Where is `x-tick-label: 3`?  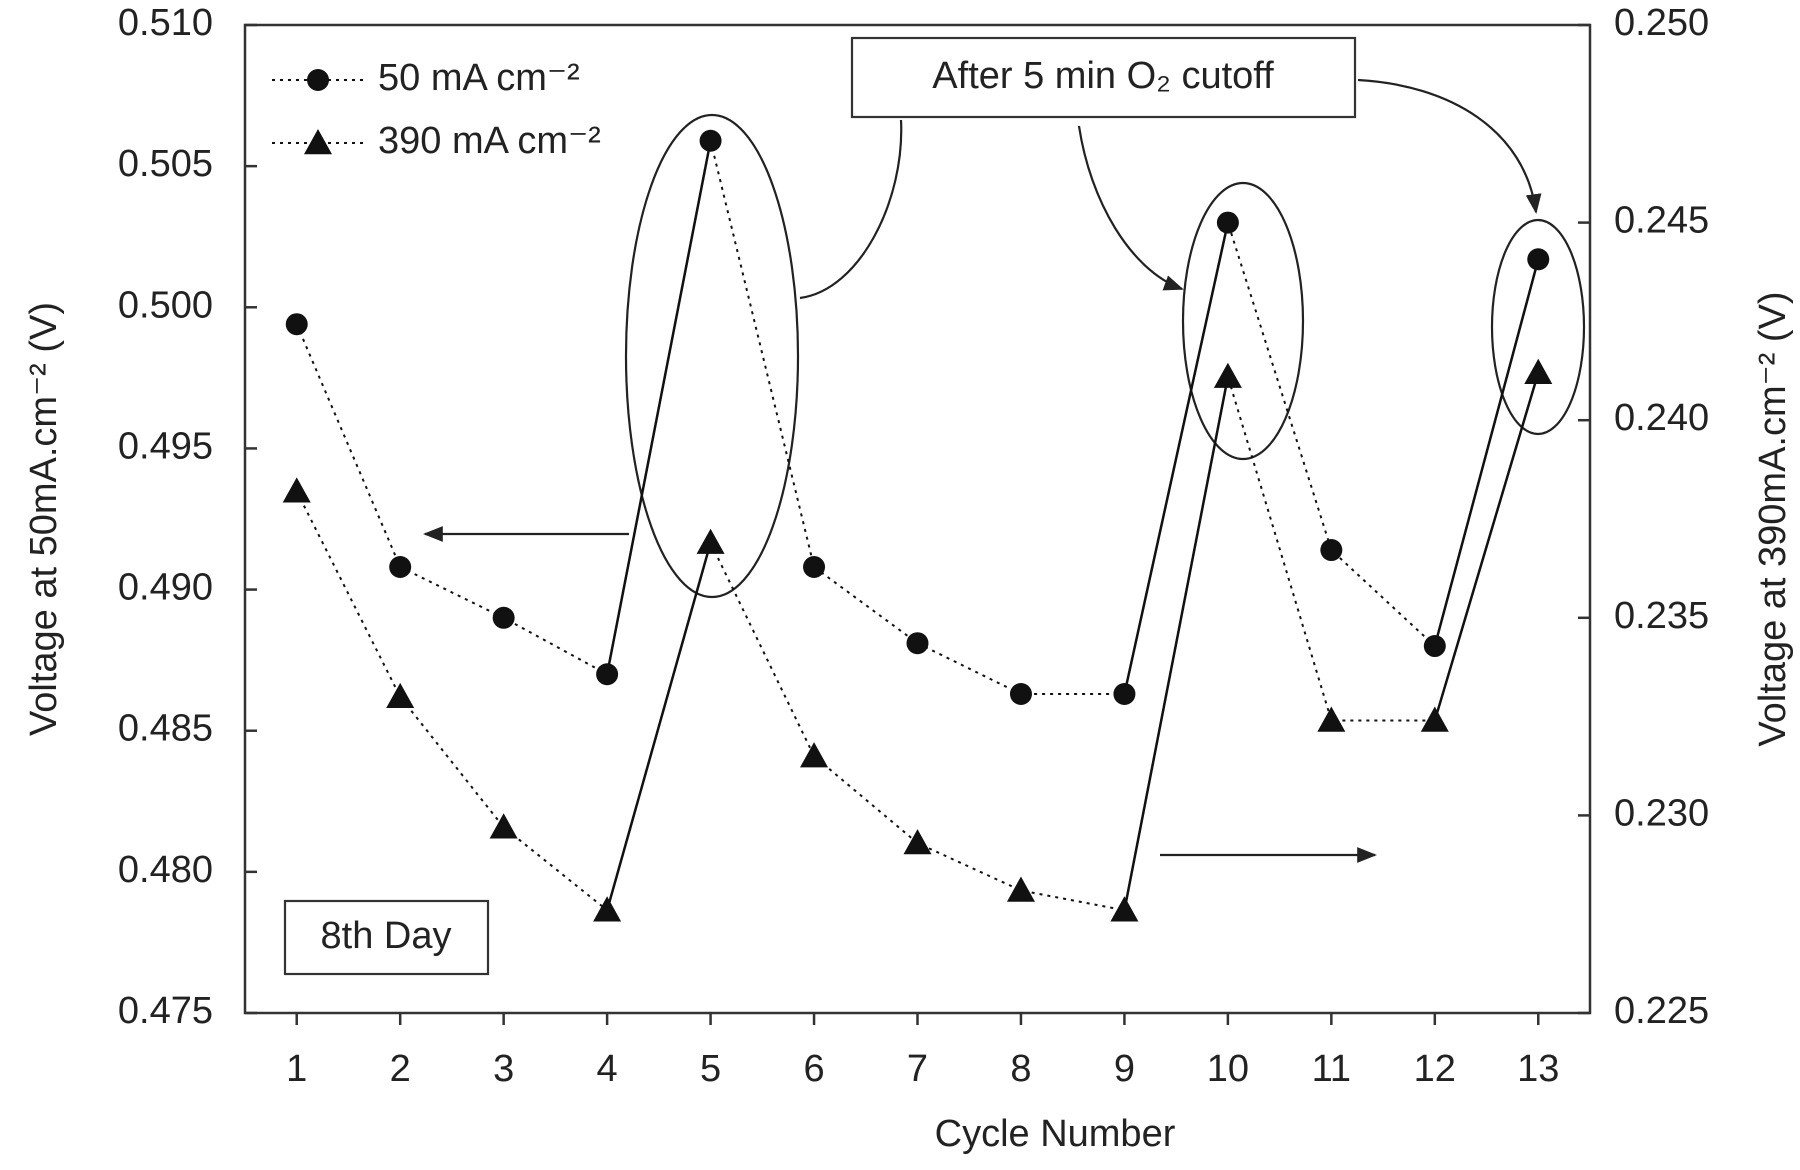
x-tick-label: 3 is located at coordinates (503, 1069).